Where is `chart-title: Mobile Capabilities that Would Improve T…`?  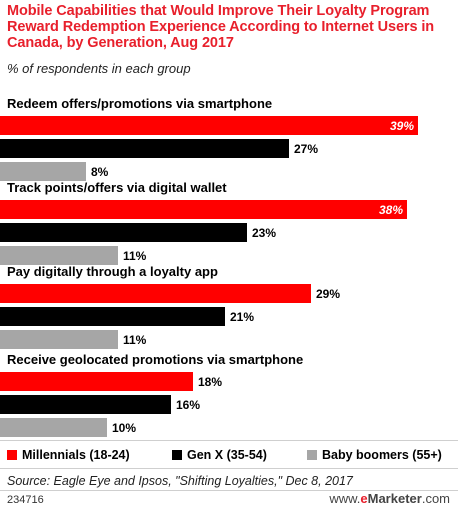
chart-title: Mobile Capabilities that Would Improve T… is located at coordinates (221, 27).